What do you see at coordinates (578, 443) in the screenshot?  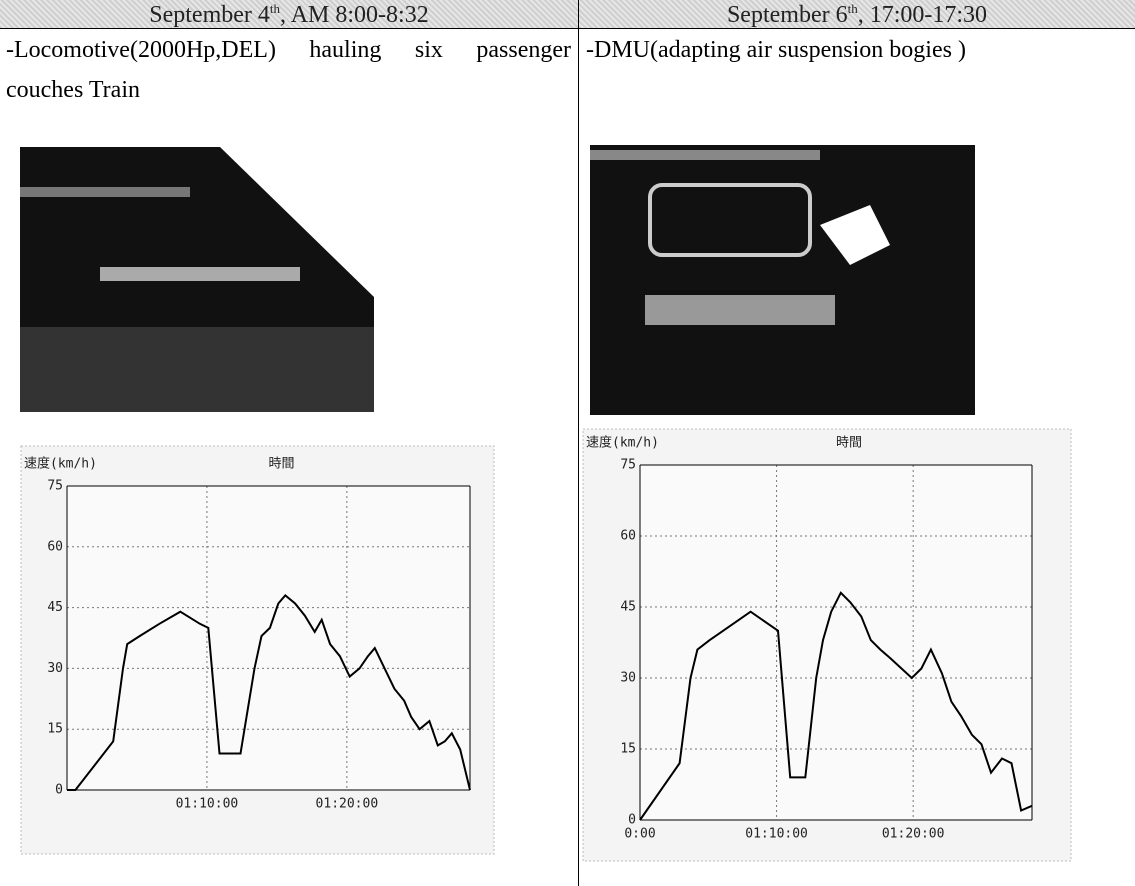 I see `column-divider` at bounding box center [578, 443].